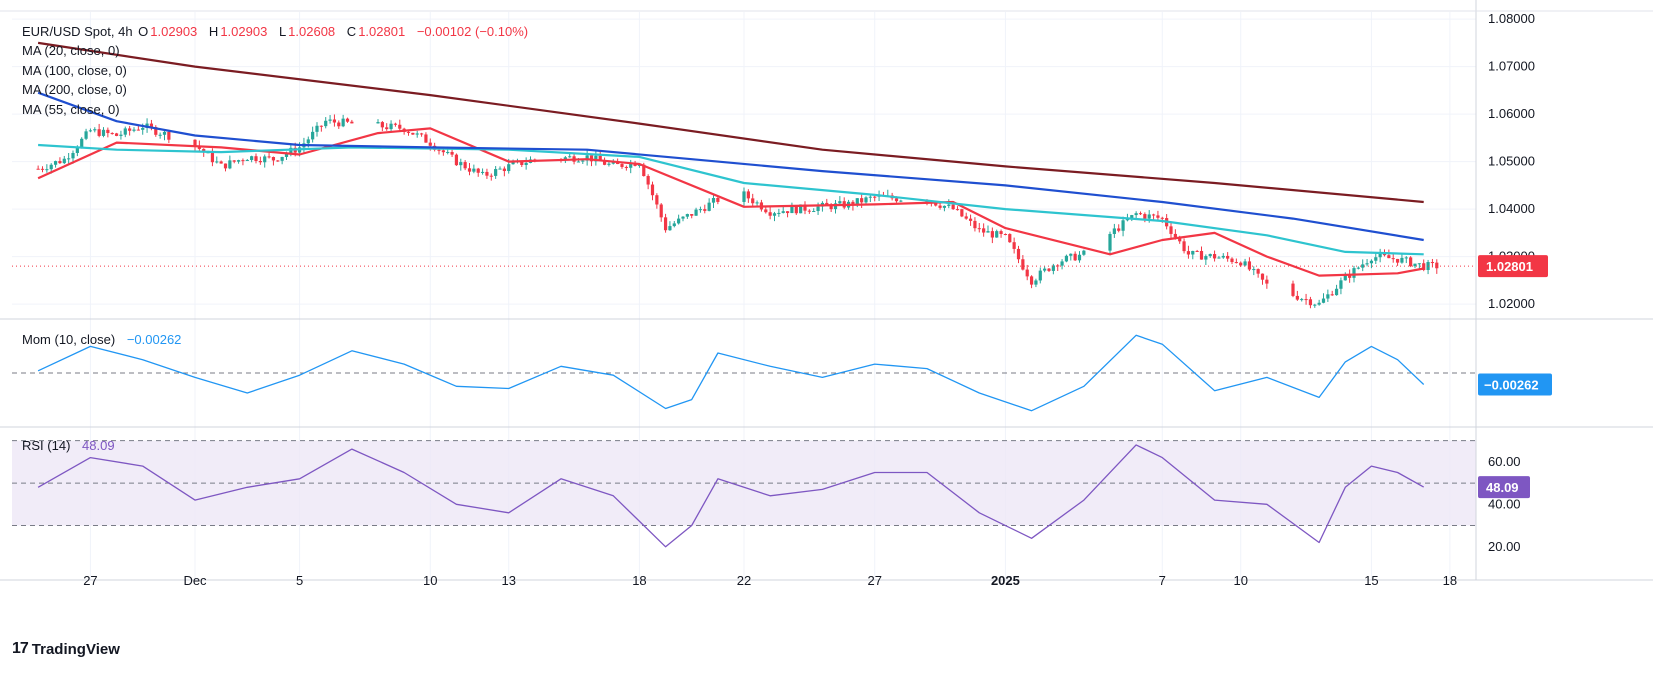  I want to click on price-tick-label: 1.06000, so click(1511, 113).